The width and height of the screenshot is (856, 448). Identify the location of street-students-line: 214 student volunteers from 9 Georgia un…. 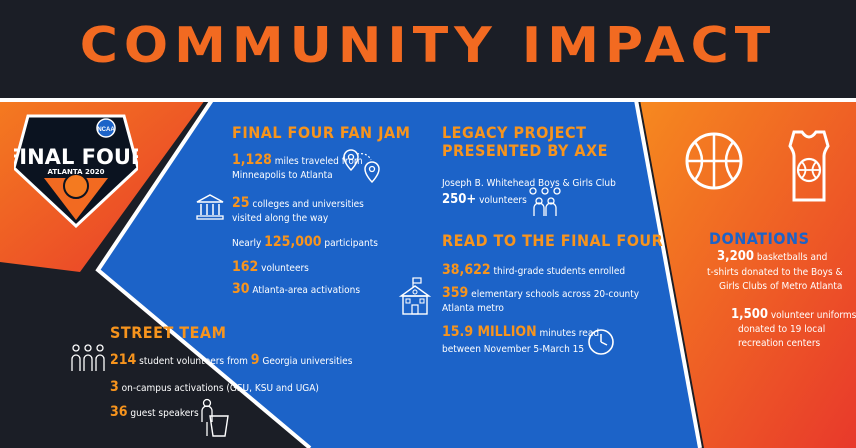
(231, 360).